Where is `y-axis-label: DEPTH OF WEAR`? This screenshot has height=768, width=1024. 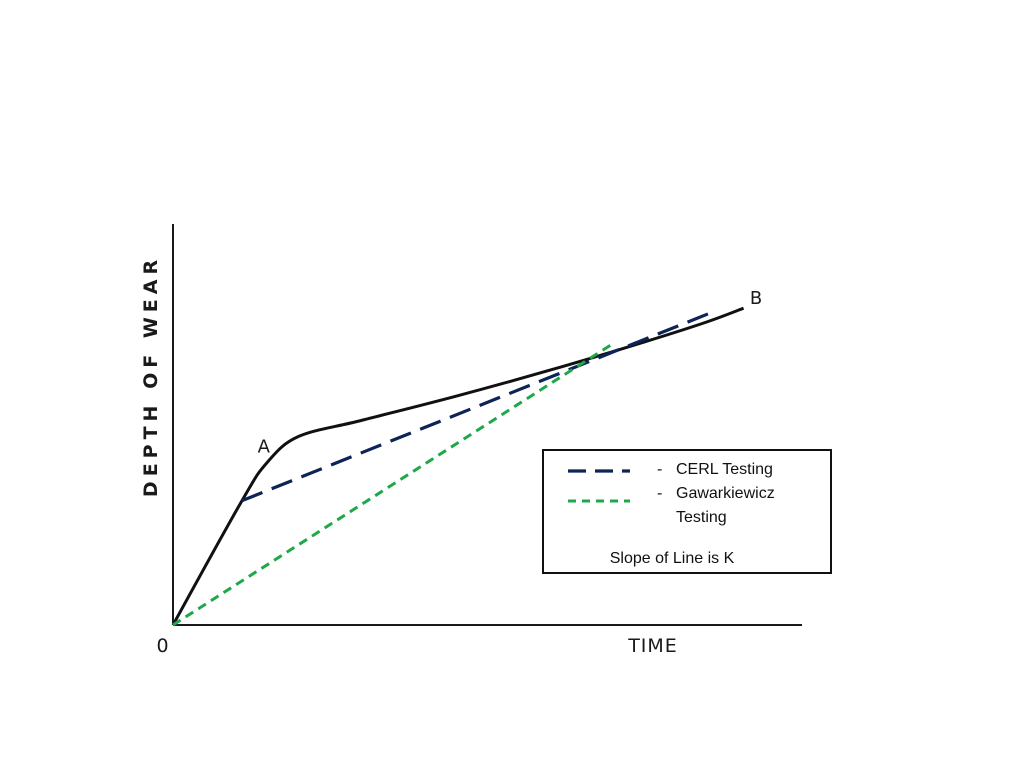
y-axis-label: DEPTH OF WEAR is located at coordinates (151, 376).